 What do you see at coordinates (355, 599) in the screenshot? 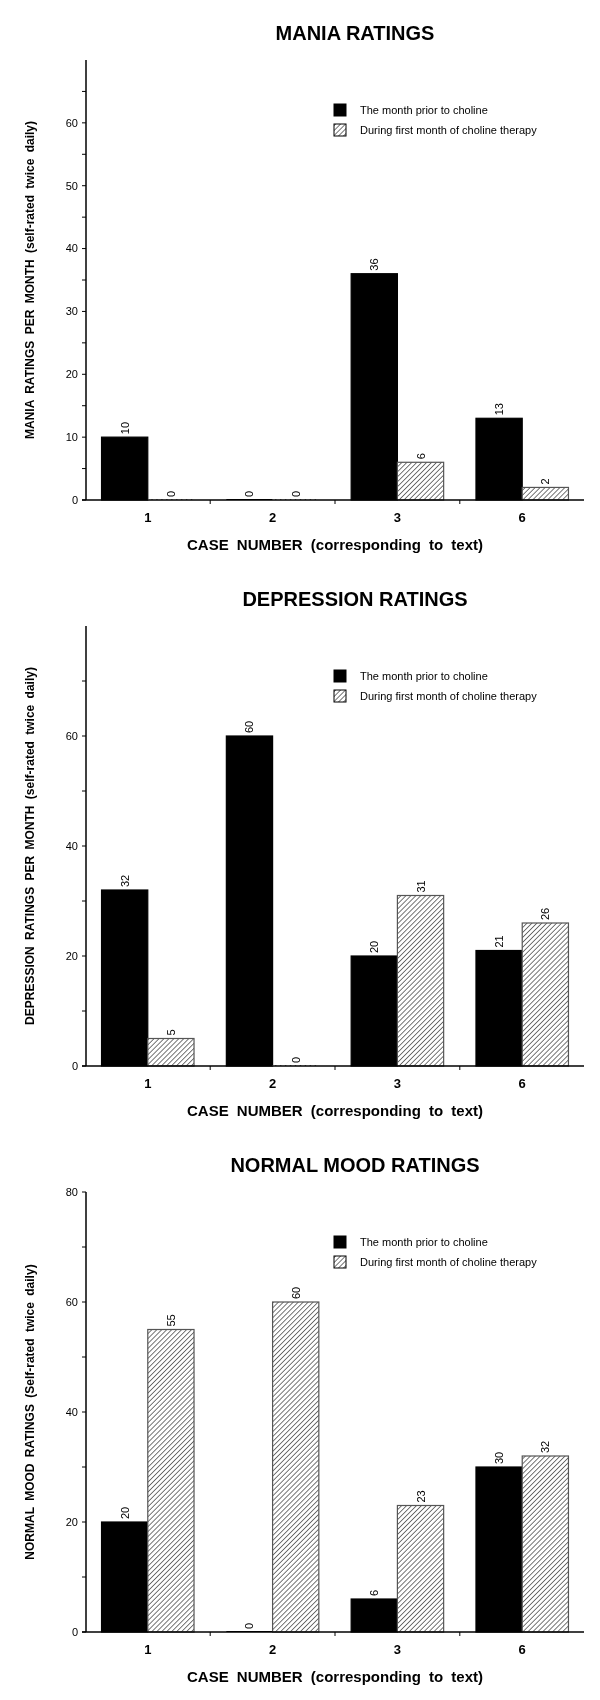
I see `chart-title: DEPRESSION RATINGS` at bounding box center [355, 599].